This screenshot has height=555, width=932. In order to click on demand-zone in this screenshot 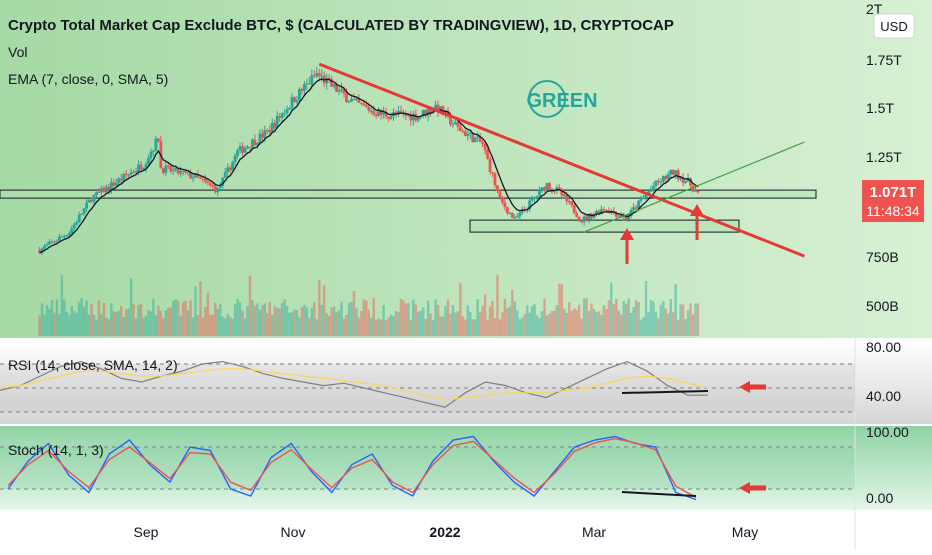, I will do `click(604, 226)`.